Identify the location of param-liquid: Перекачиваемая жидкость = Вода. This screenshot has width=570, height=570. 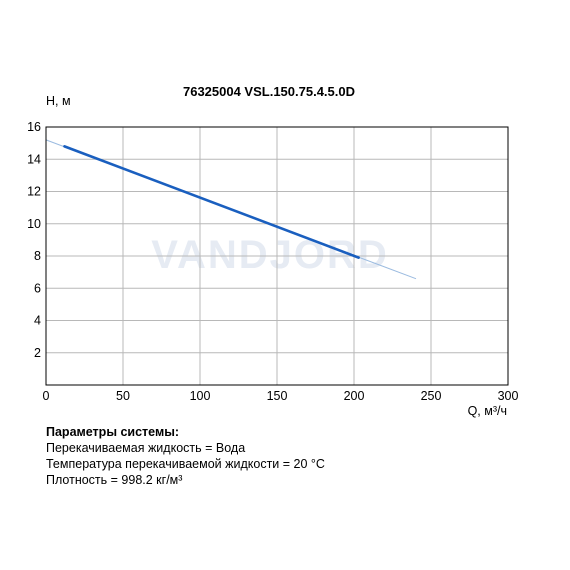
(146, 448).